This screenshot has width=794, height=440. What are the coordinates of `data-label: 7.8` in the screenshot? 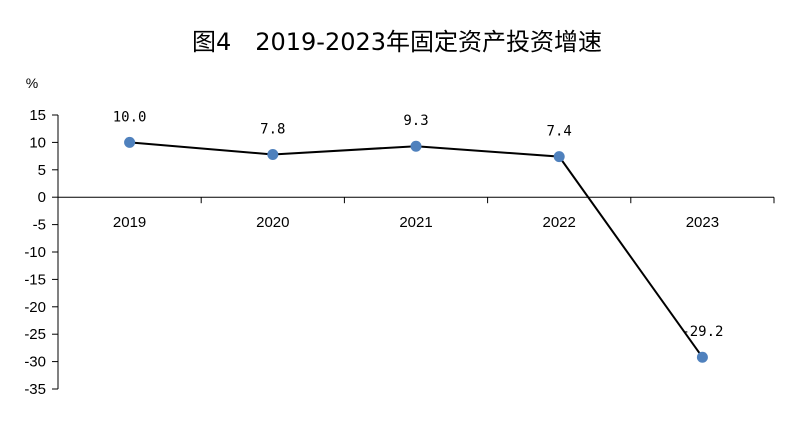 It's located at (272, 129).